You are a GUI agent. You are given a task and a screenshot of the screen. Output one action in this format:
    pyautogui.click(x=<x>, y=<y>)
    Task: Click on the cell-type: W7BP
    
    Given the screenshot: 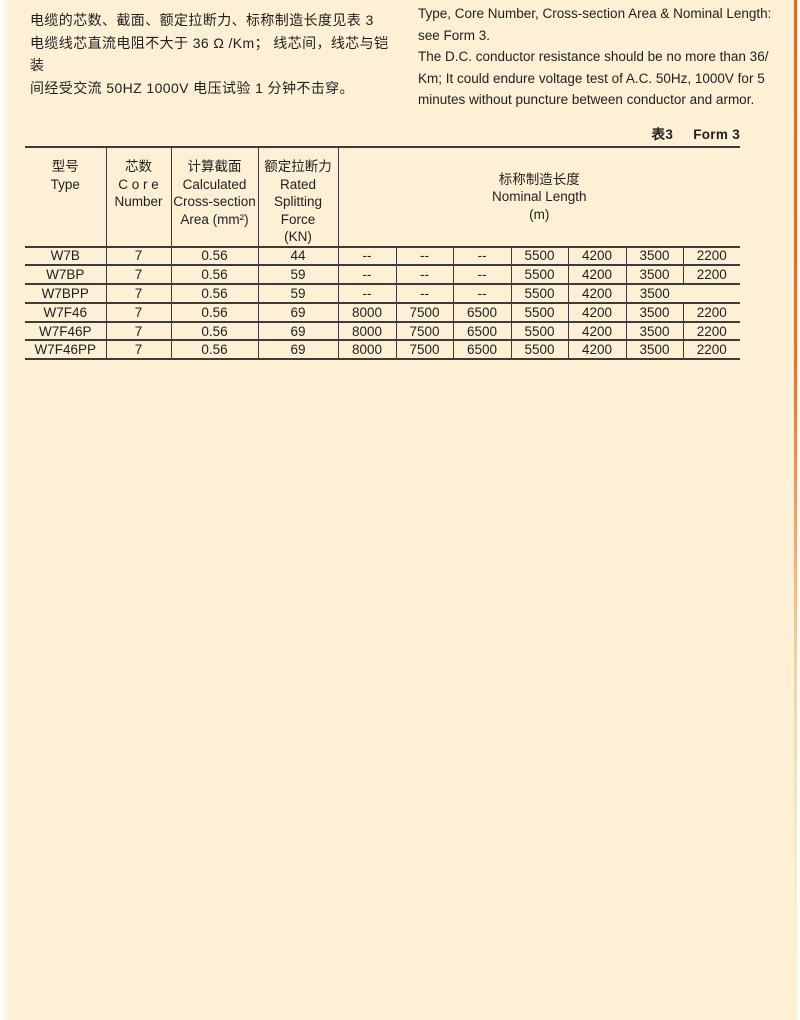 What is the action you would take?
    pyautogui.click(x=65, y=275)
    